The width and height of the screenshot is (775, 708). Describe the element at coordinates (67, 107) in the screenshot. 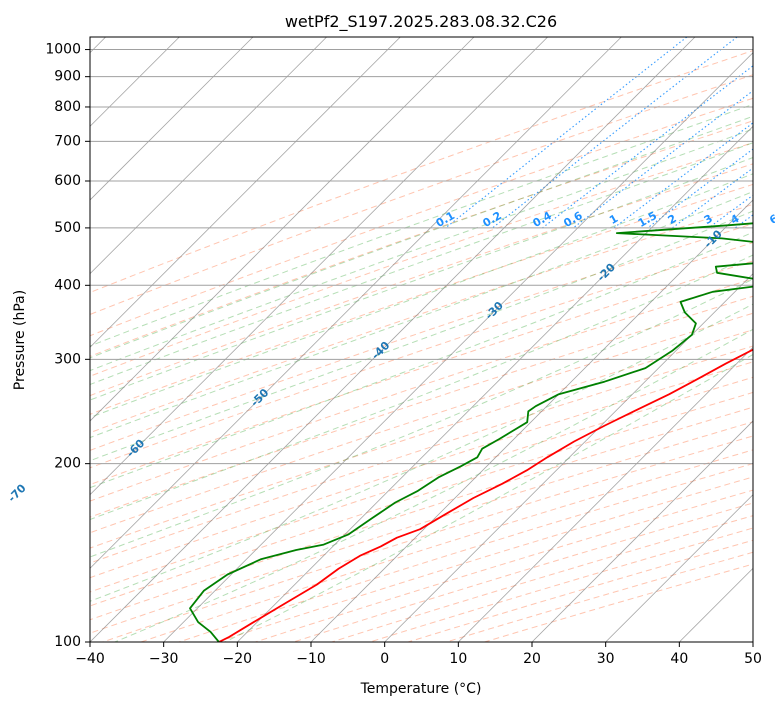

I see `y-tick-label: 800` at that location.